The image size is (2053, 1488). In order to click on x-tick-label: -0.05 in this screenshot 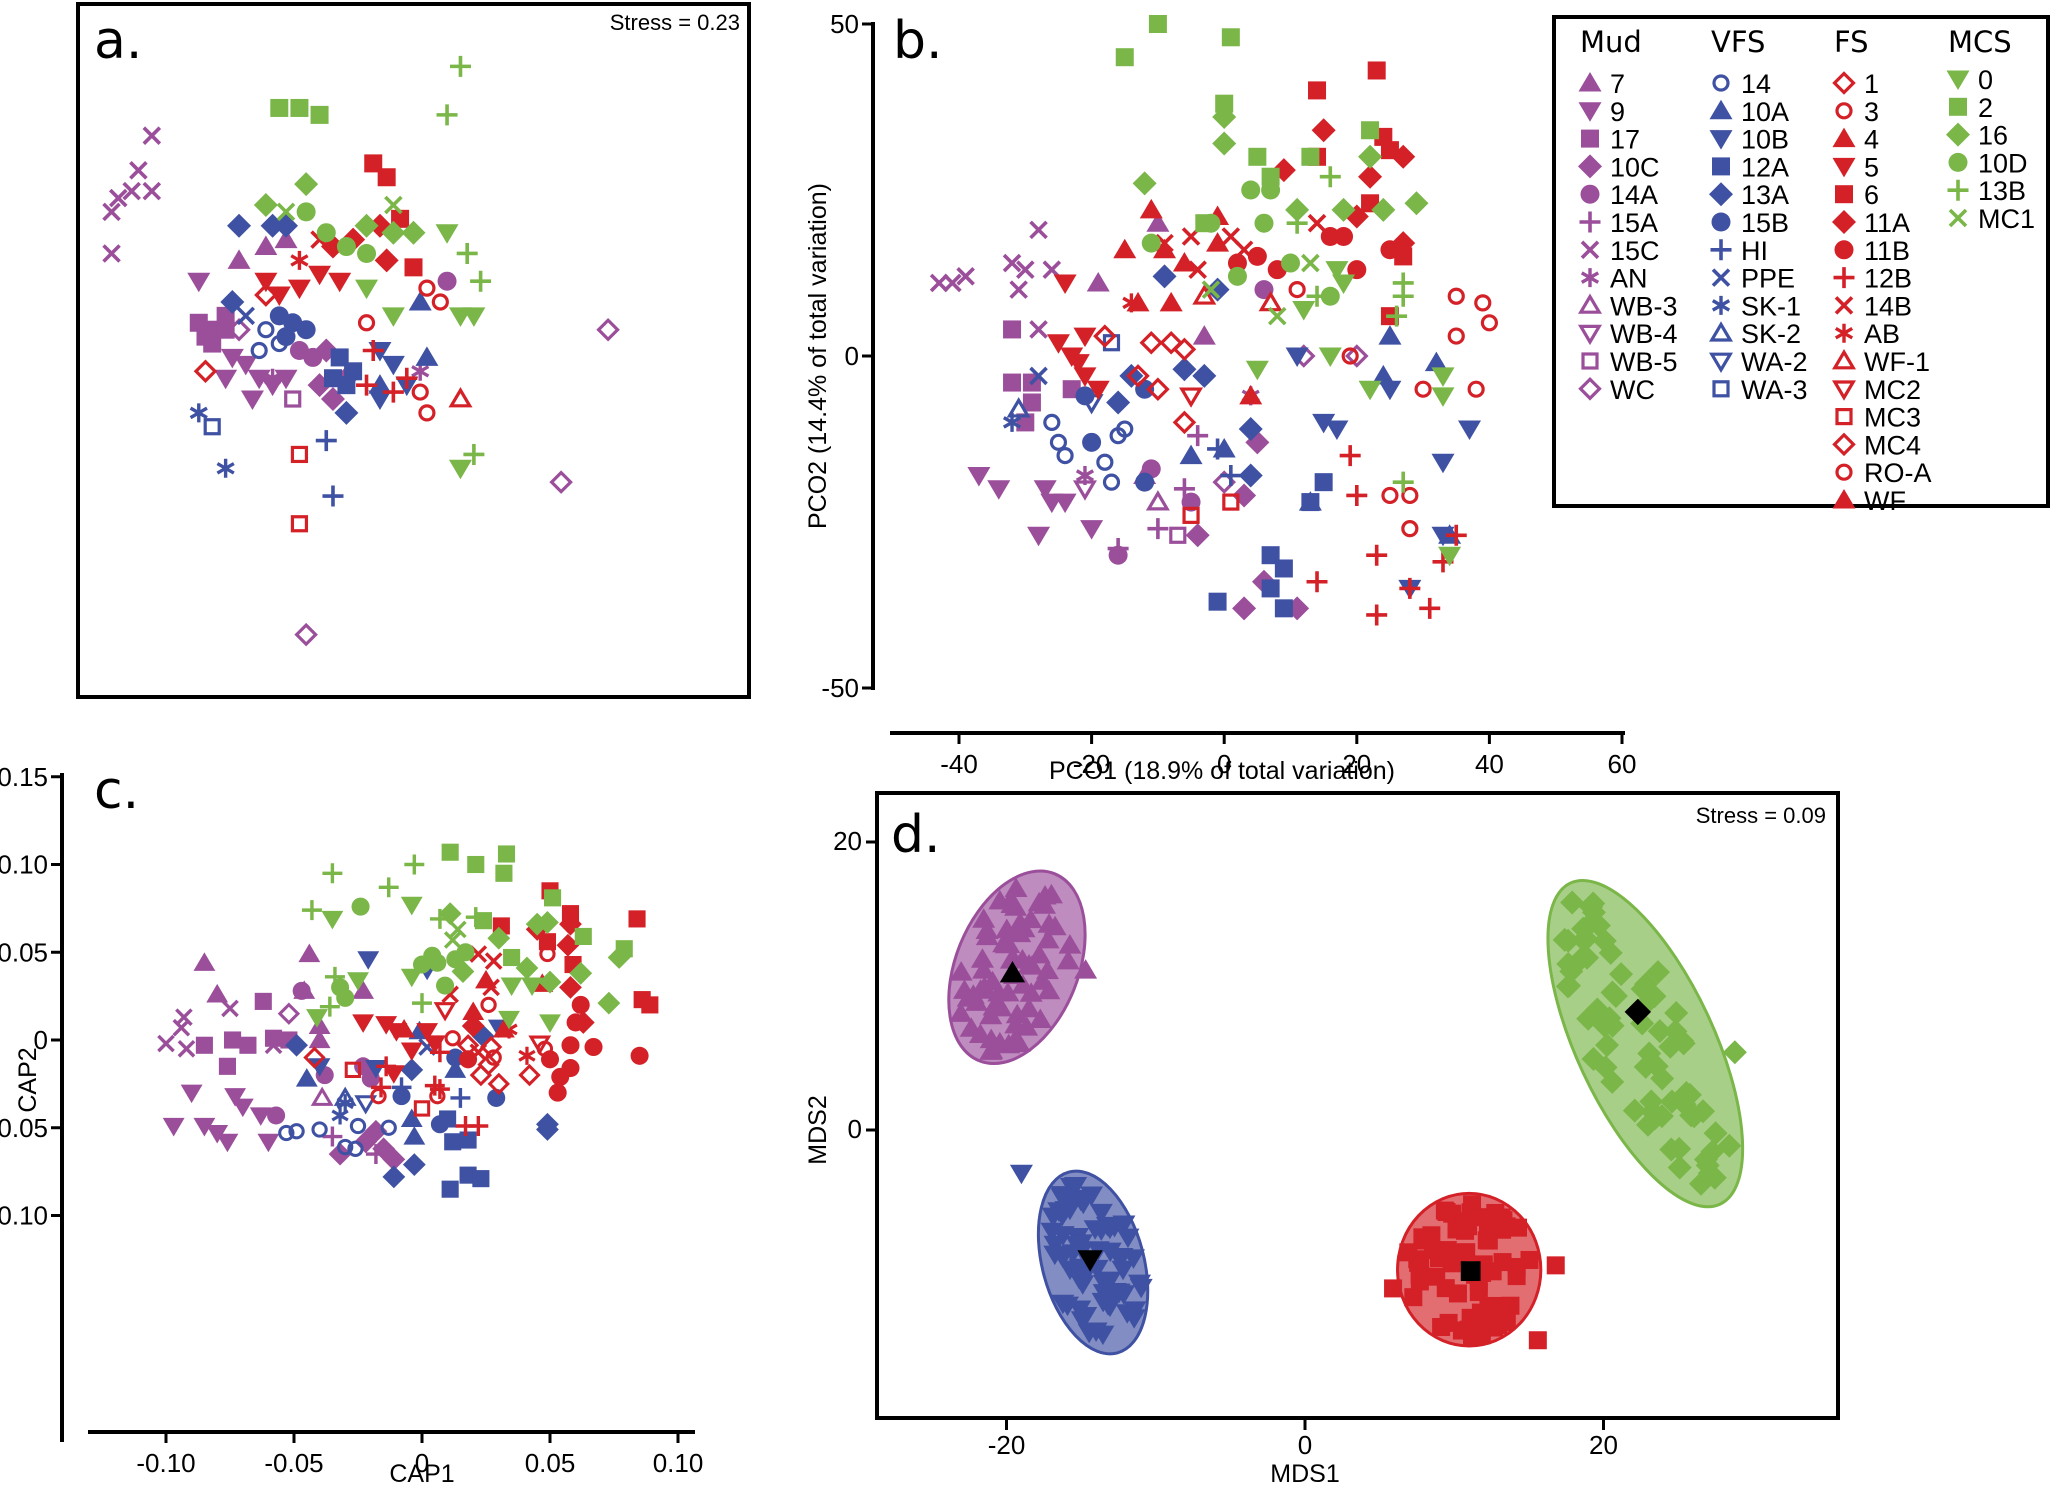, I will do `click(293, 1463)`.